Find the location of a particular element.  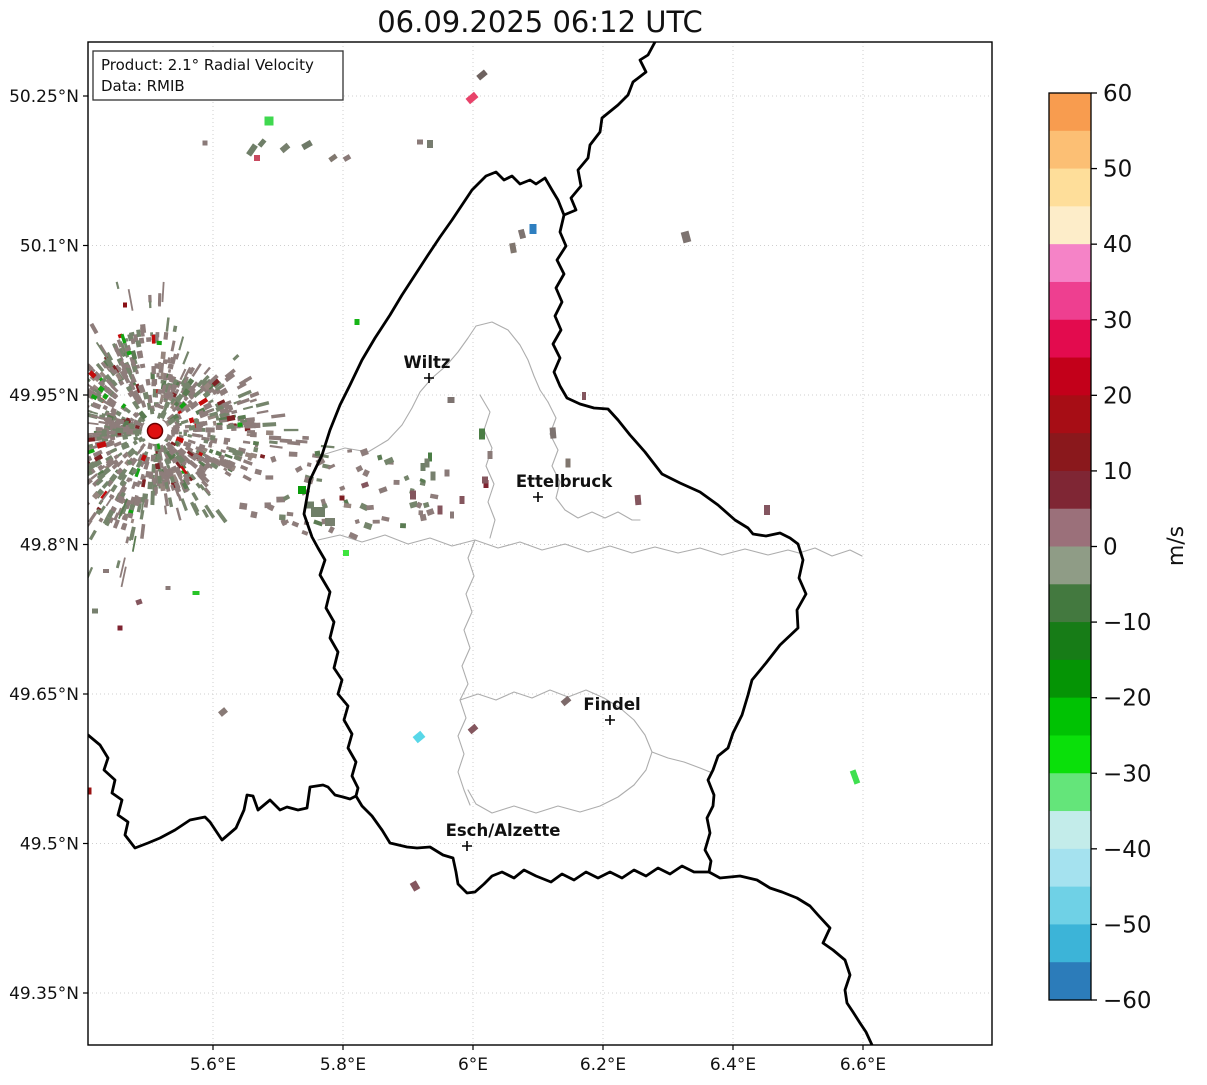

city-plus-marker is located at coordinates (467, 846).